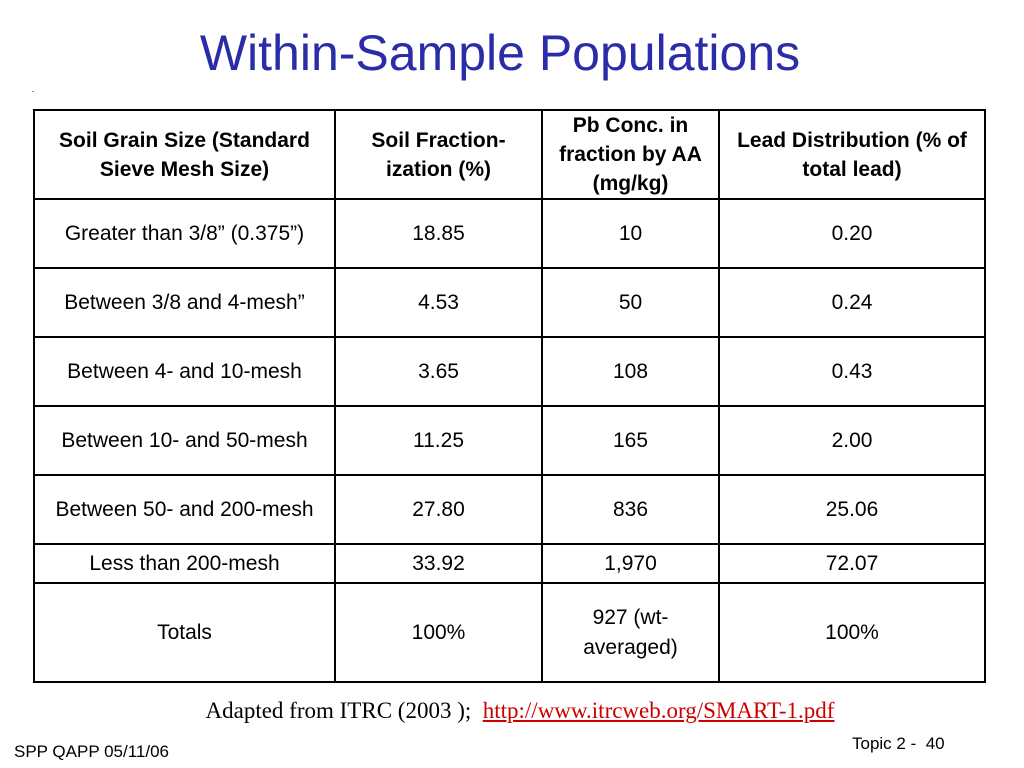  Describe the element at coordinates (630, 509) in the screenshot. I see `cell-pb-conc: 836` at that location.